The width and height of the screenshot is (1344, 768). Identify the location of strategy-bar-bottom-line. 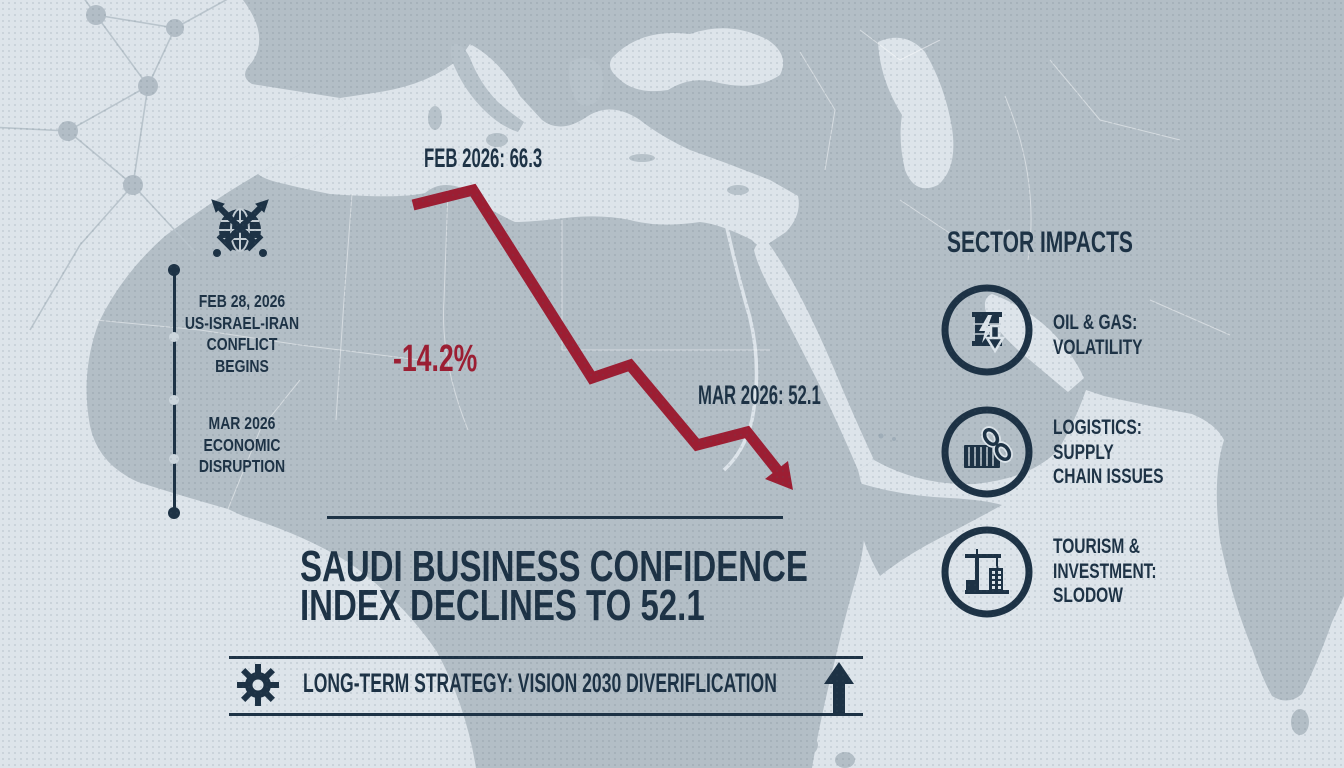
(546, 714).